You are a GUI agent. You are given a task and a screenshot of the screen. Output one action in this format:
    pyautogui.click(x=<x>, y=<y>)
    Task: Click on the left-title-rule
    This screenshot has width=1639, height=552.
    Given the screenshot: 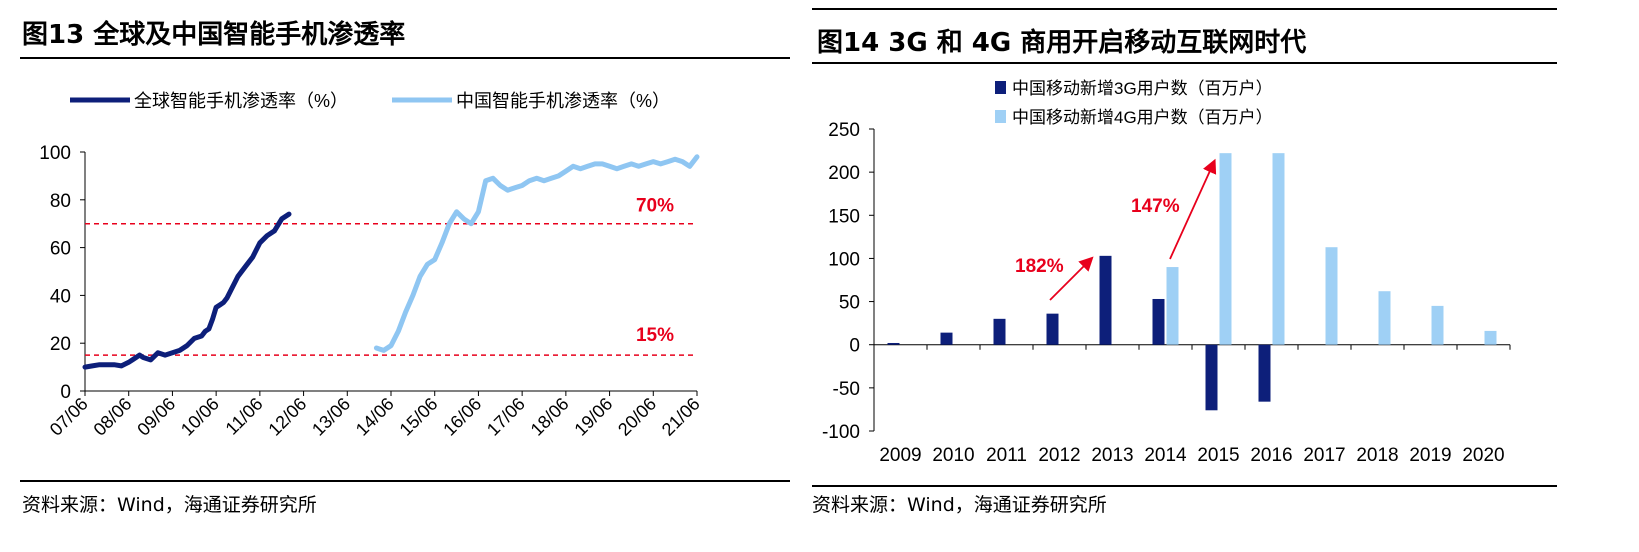 What is the action you would take?
    pyautogui.click(x=405, y=58)
    